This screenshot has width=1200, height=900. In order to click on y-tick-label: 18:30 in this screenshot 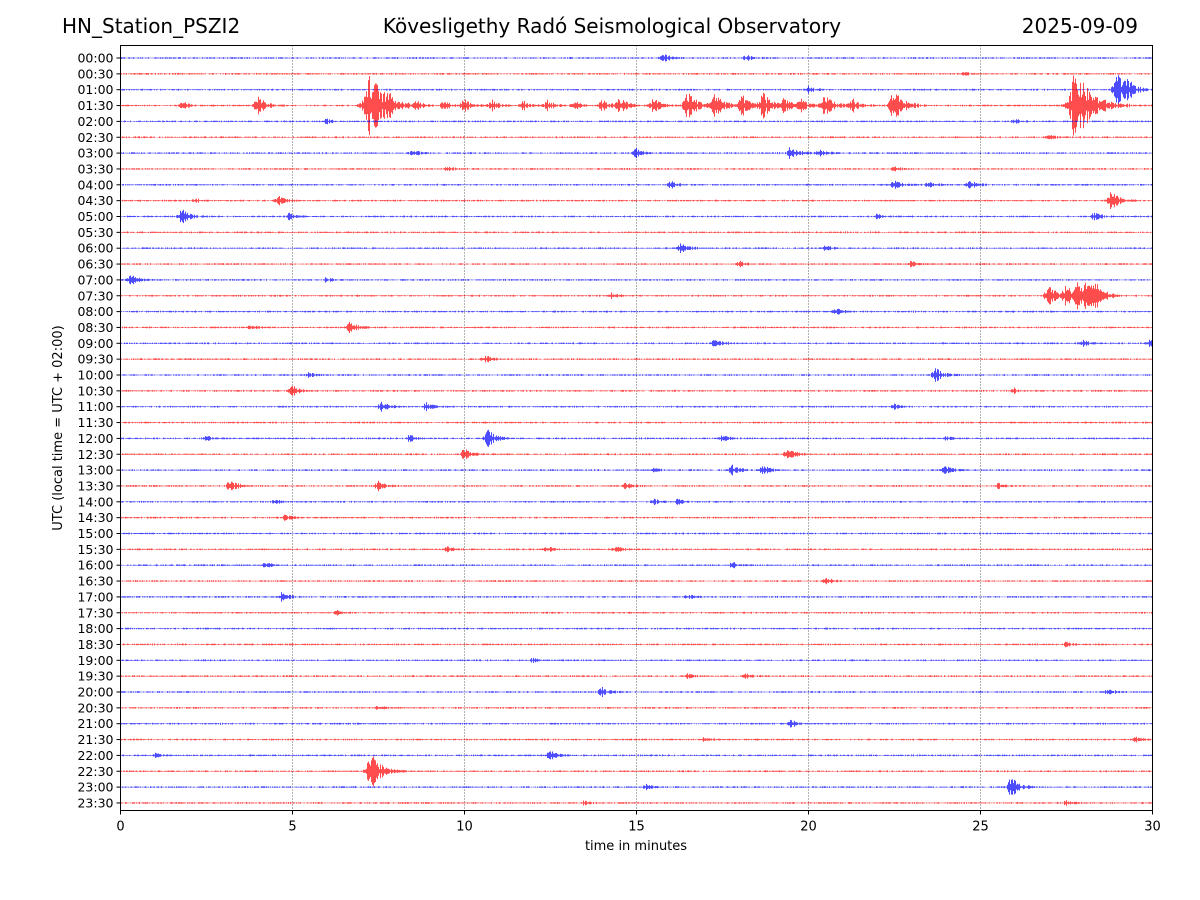, I will do `click(95, 644)`.